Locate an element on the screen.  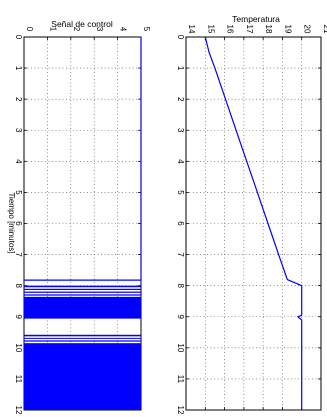
control-time-tick-label: 8 is located at coordinates (18, 285).